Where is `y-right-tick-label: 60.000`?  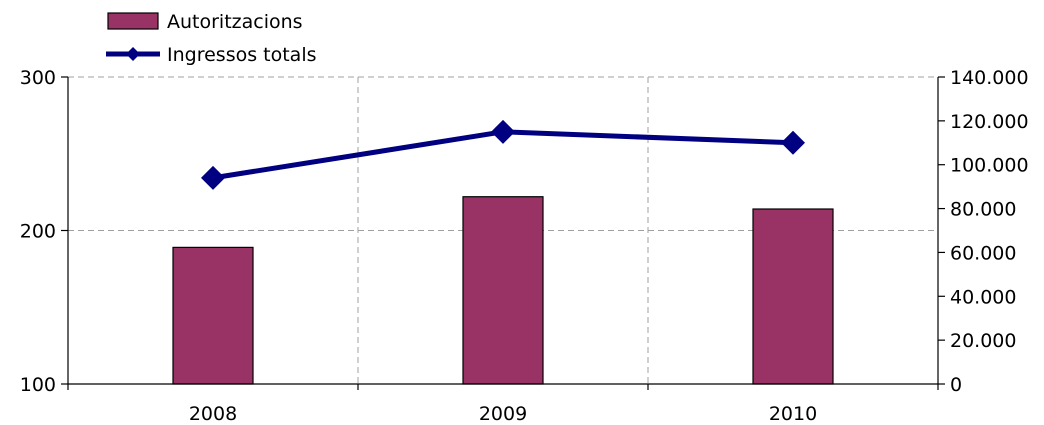
y-right-tick-label: 60.000 is located at coordinates (983, 253).